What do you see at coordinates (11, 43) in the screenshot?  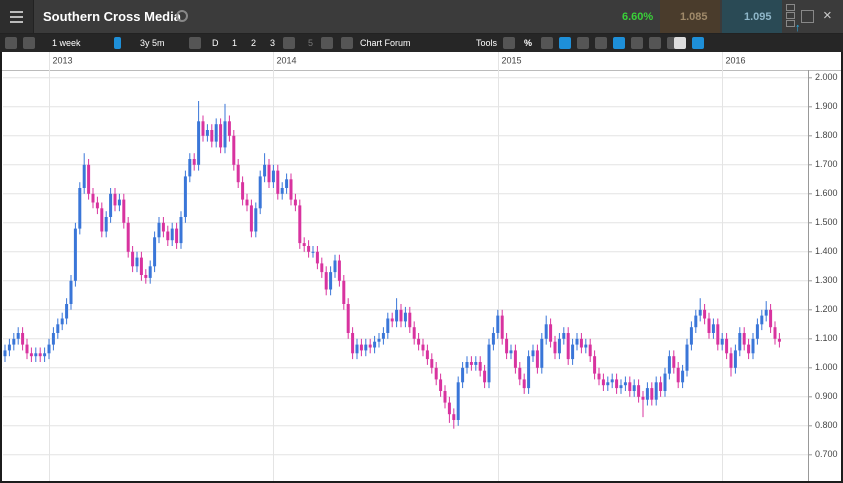 I see `list-icon` at bounding box center [11, 43].